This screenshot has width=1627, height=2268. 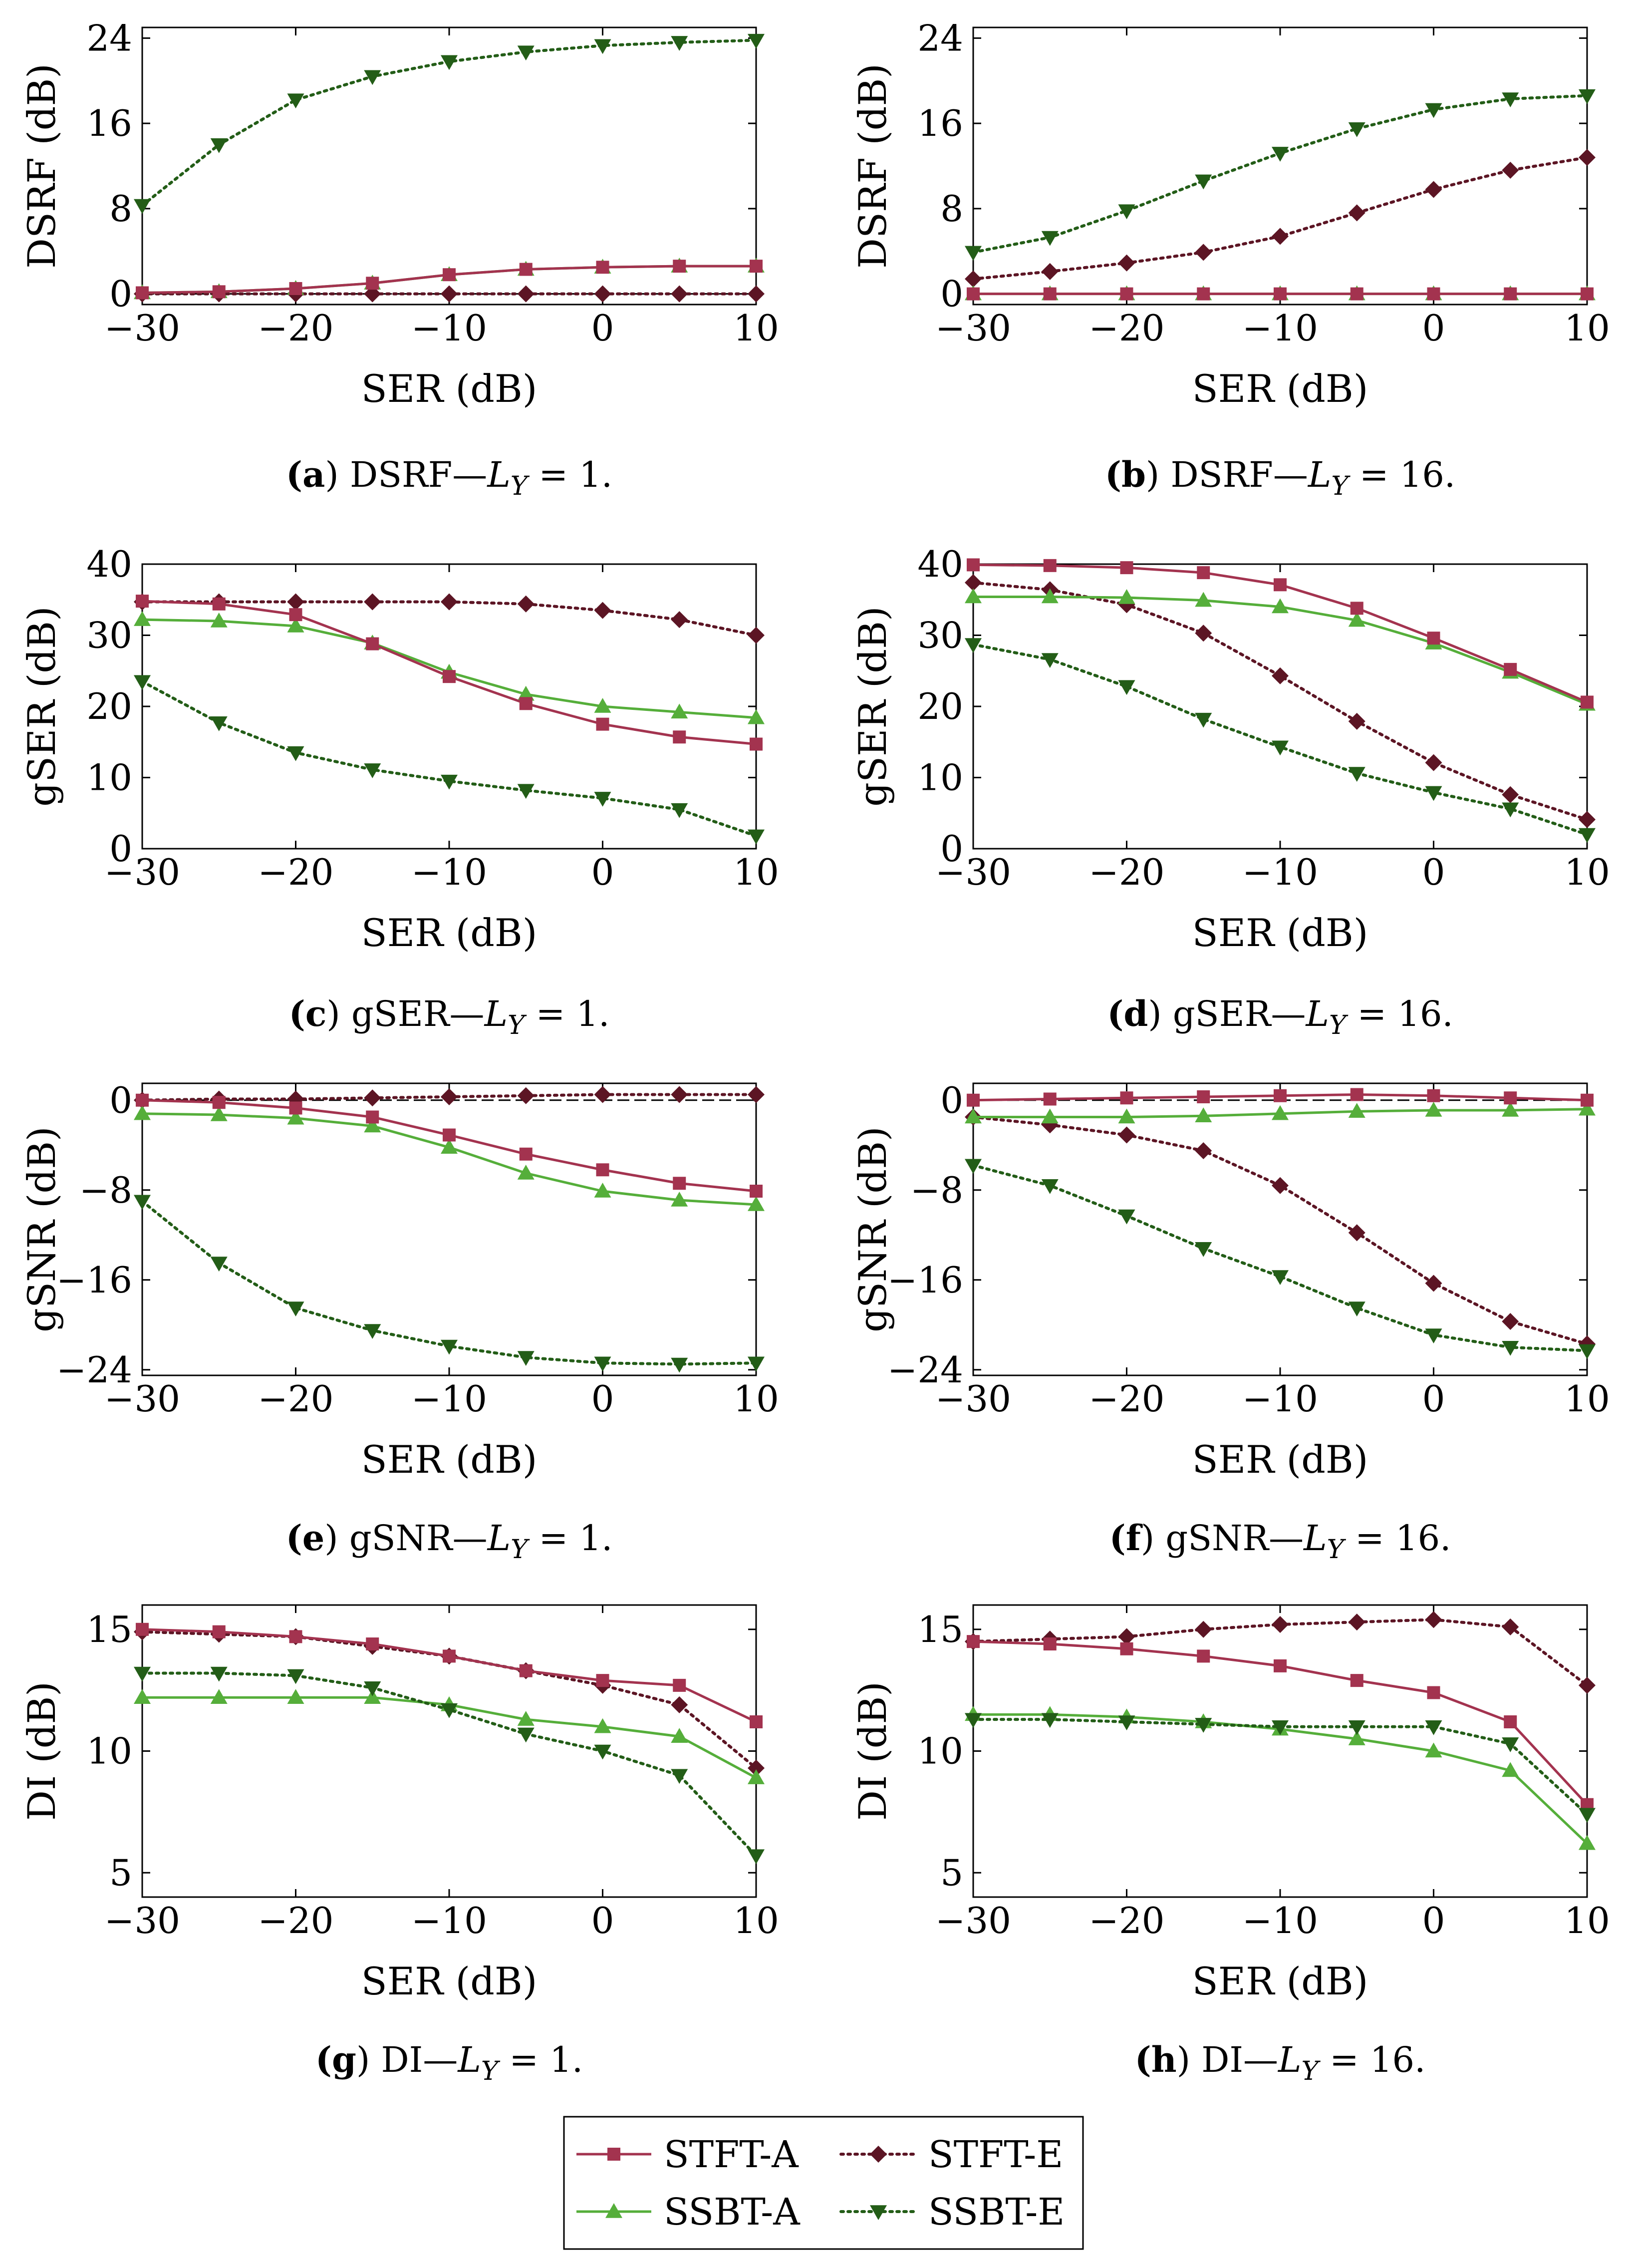 I want to click on legend: STFT-A STFT-E SSBT-A SSBT-E, so click(x=823, y=2183).